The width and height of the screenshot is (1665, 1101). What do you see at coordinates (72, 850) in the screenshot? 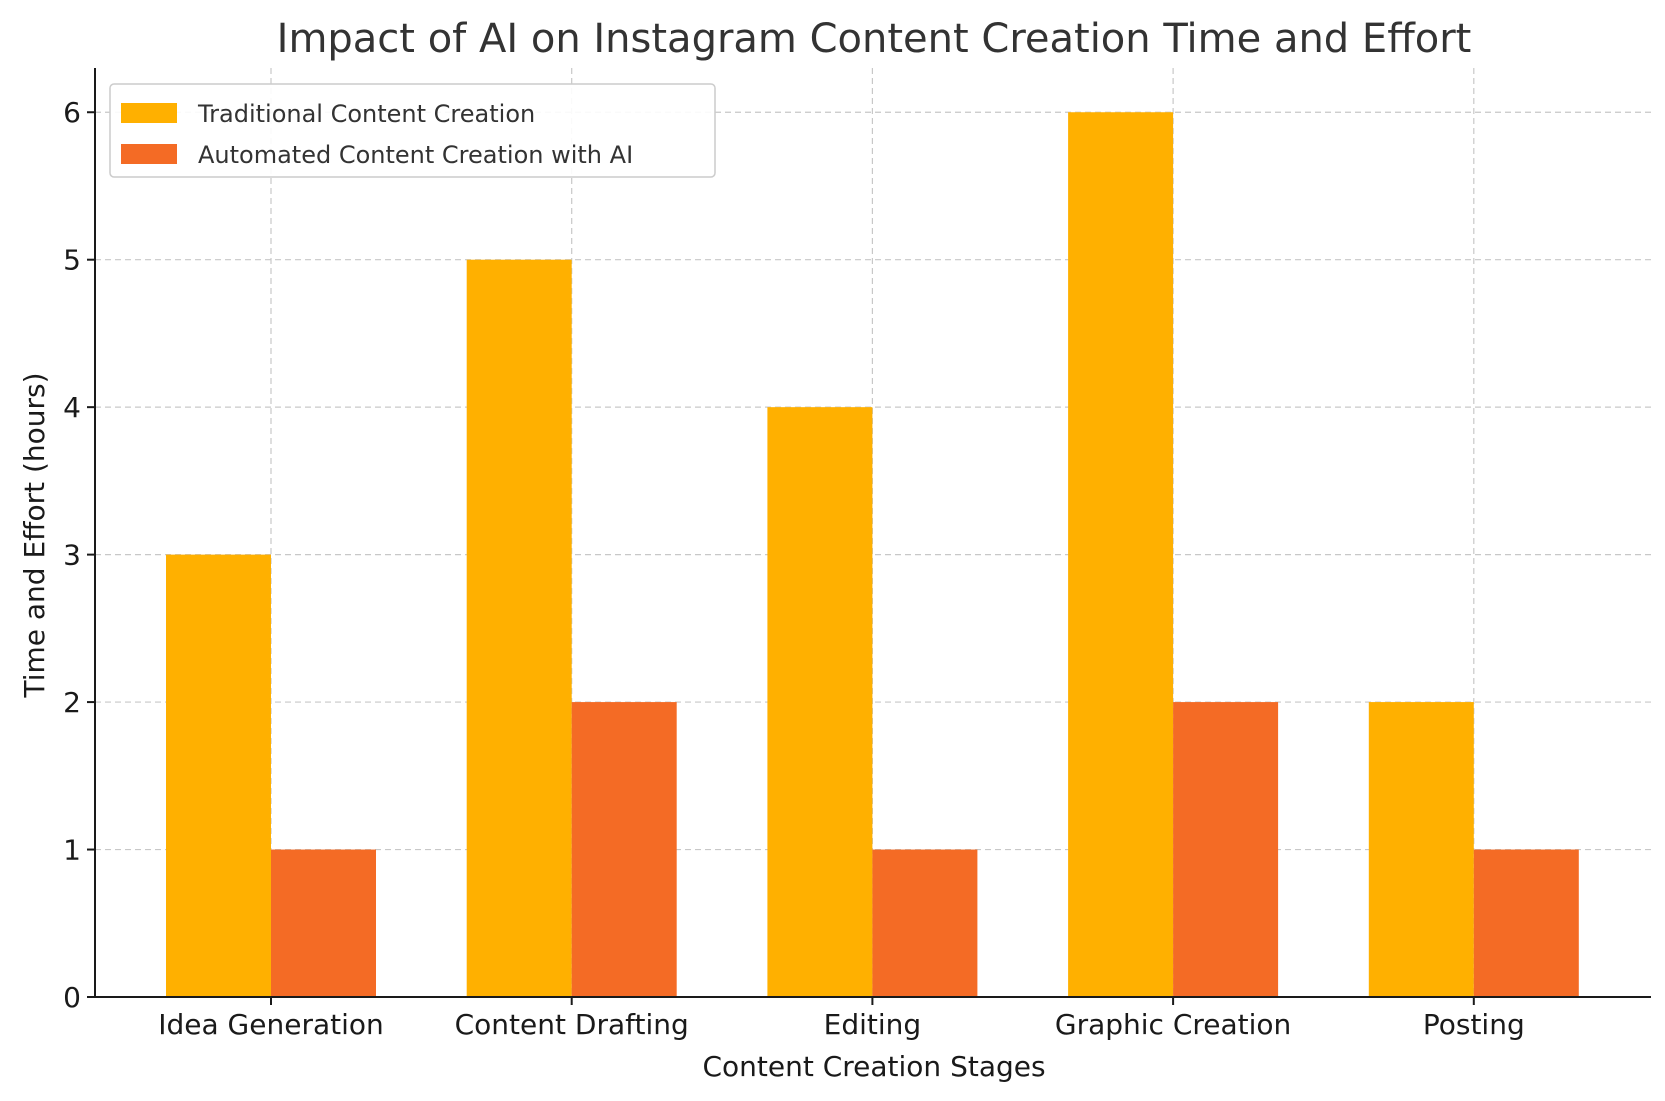
I see `y-tick-label: 1` at bounding box center [72, 850].